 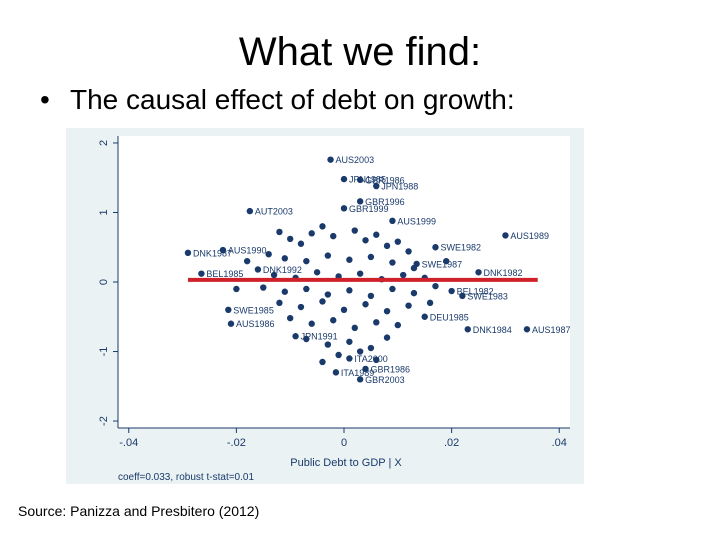 What do you see at coordinates (128, 443) in the screenshot?
I see `x-tick-label: -.04` at bounding box center [128, 443].